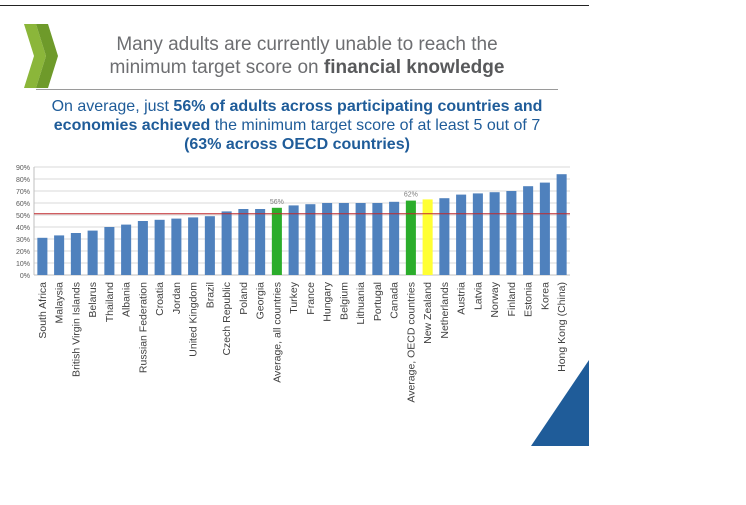 Image resolution: width=746 pixels, height=505 pixels. I want to click on x-tick-label: United Kingdom, so click(194, 319).